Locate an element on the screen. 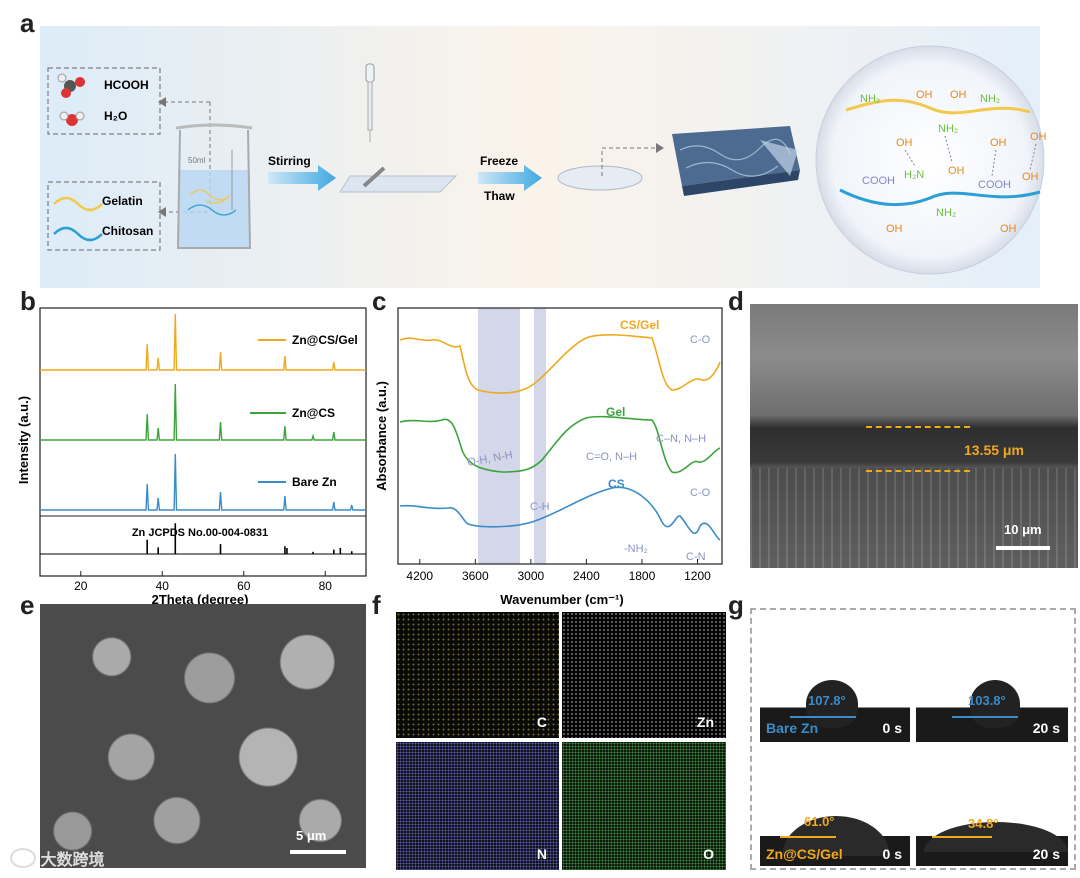 The height and width of the screenshot is (878, 1080). gel-series-label: Gel is located at coordinates (615, 412).